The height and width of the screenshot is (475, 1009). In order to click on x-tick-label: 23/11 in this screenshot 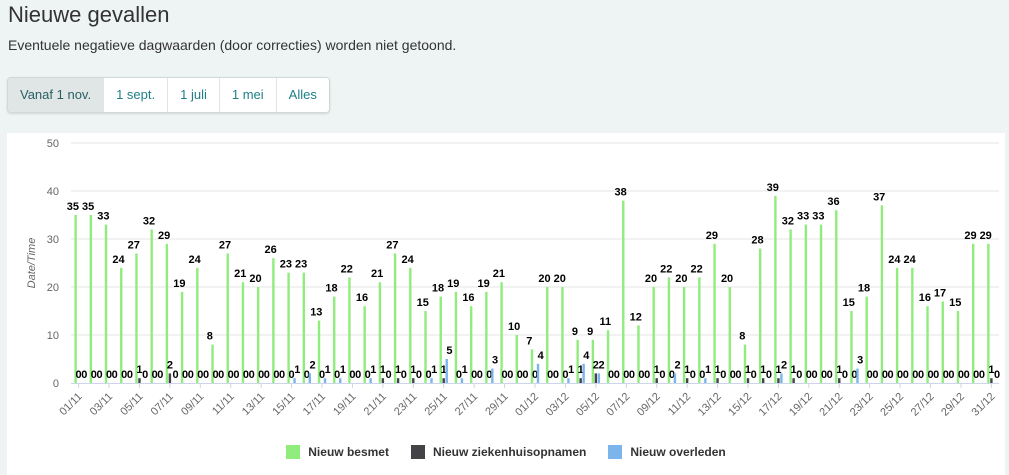, I will do `click(405, 404)`.